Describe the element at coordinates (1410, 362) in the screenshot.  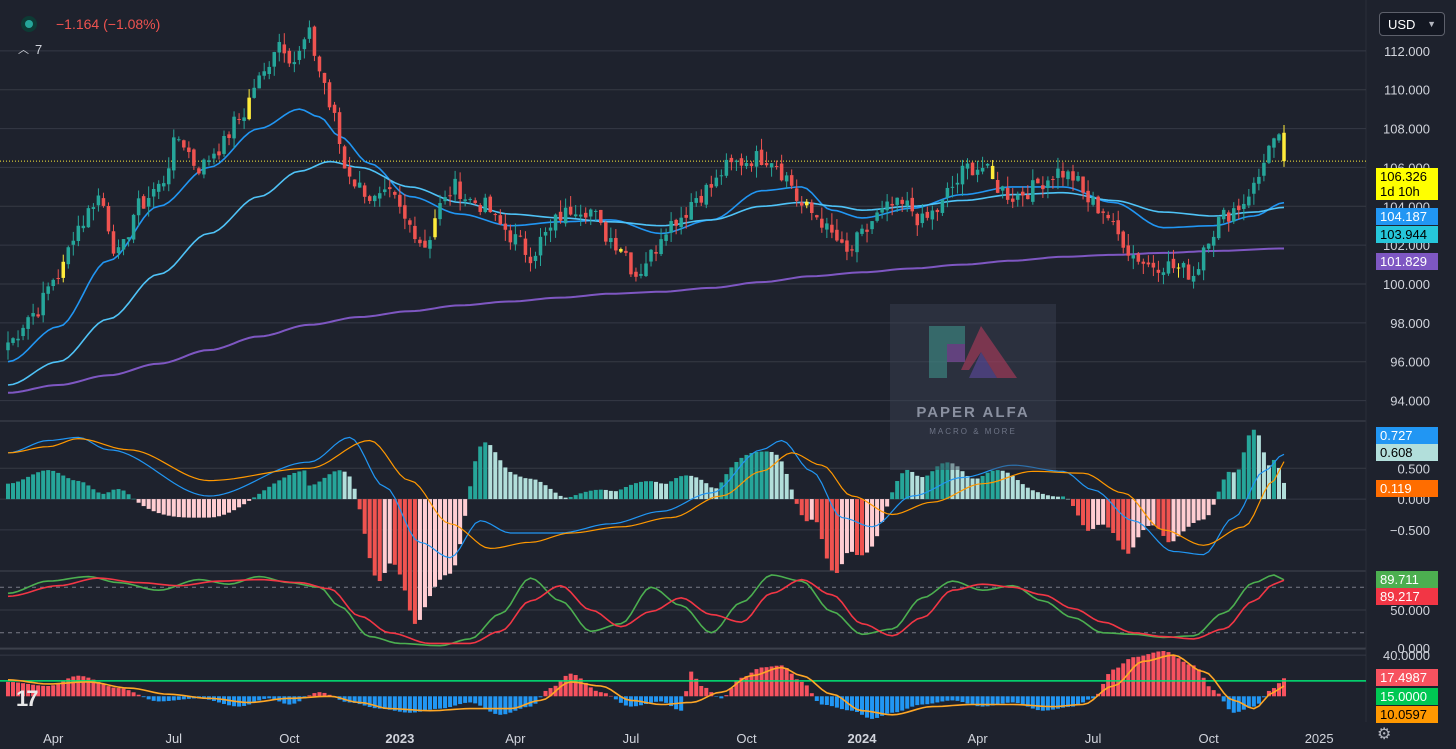
I see `y-tick-label: 96.000` at that location.